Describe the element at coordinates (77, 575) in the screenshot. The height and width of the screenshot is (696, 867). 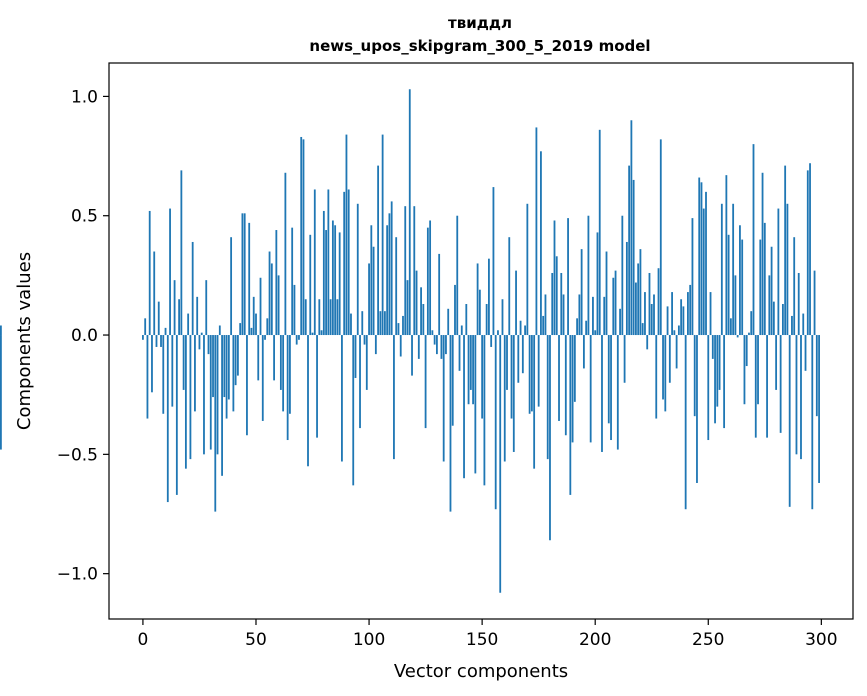
I see `y-tick-label: −1.0` at that location.